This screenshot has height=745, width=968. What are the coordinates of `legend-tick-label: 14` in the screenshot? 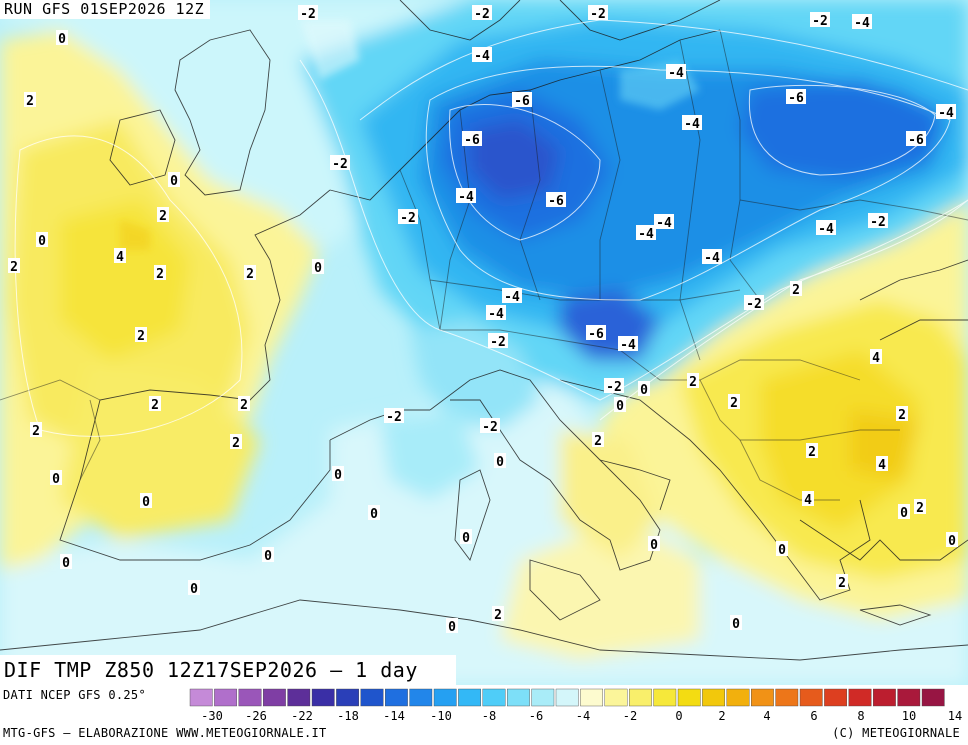 It's located at (955, 716).